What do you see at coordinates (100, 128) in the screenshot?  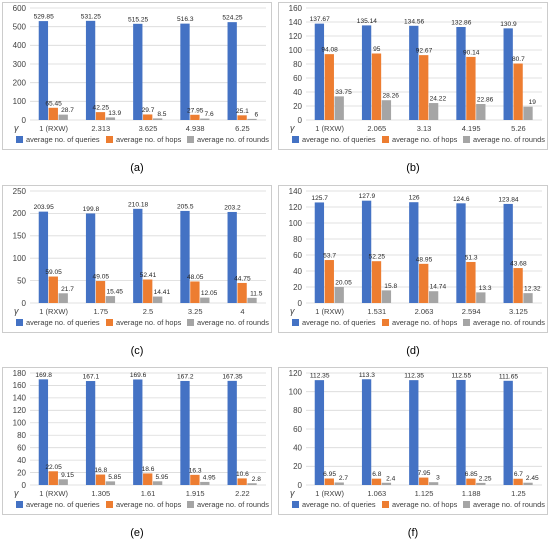 I see `x-tick-label: 2.313` at bounding box center [100, 128].